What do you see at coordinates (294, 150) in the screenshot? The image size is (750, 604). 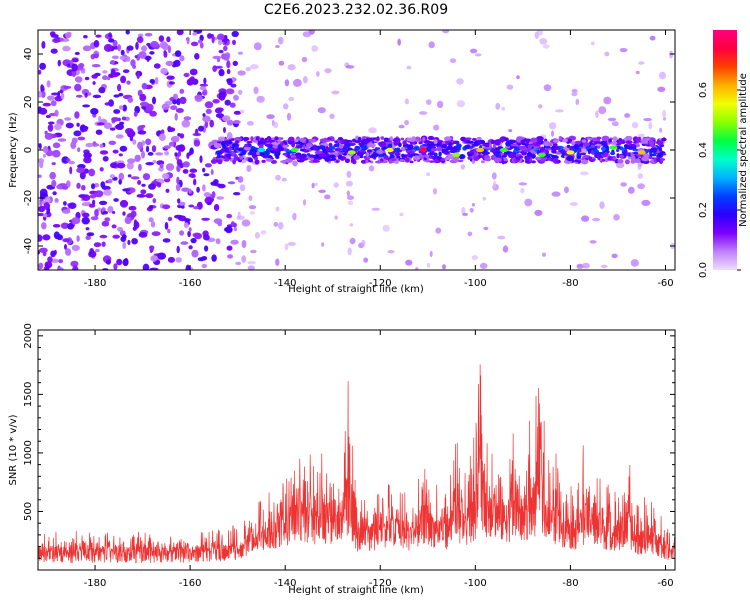 I see `spectrogram-hot-spot` at bounding box center [294, 150].